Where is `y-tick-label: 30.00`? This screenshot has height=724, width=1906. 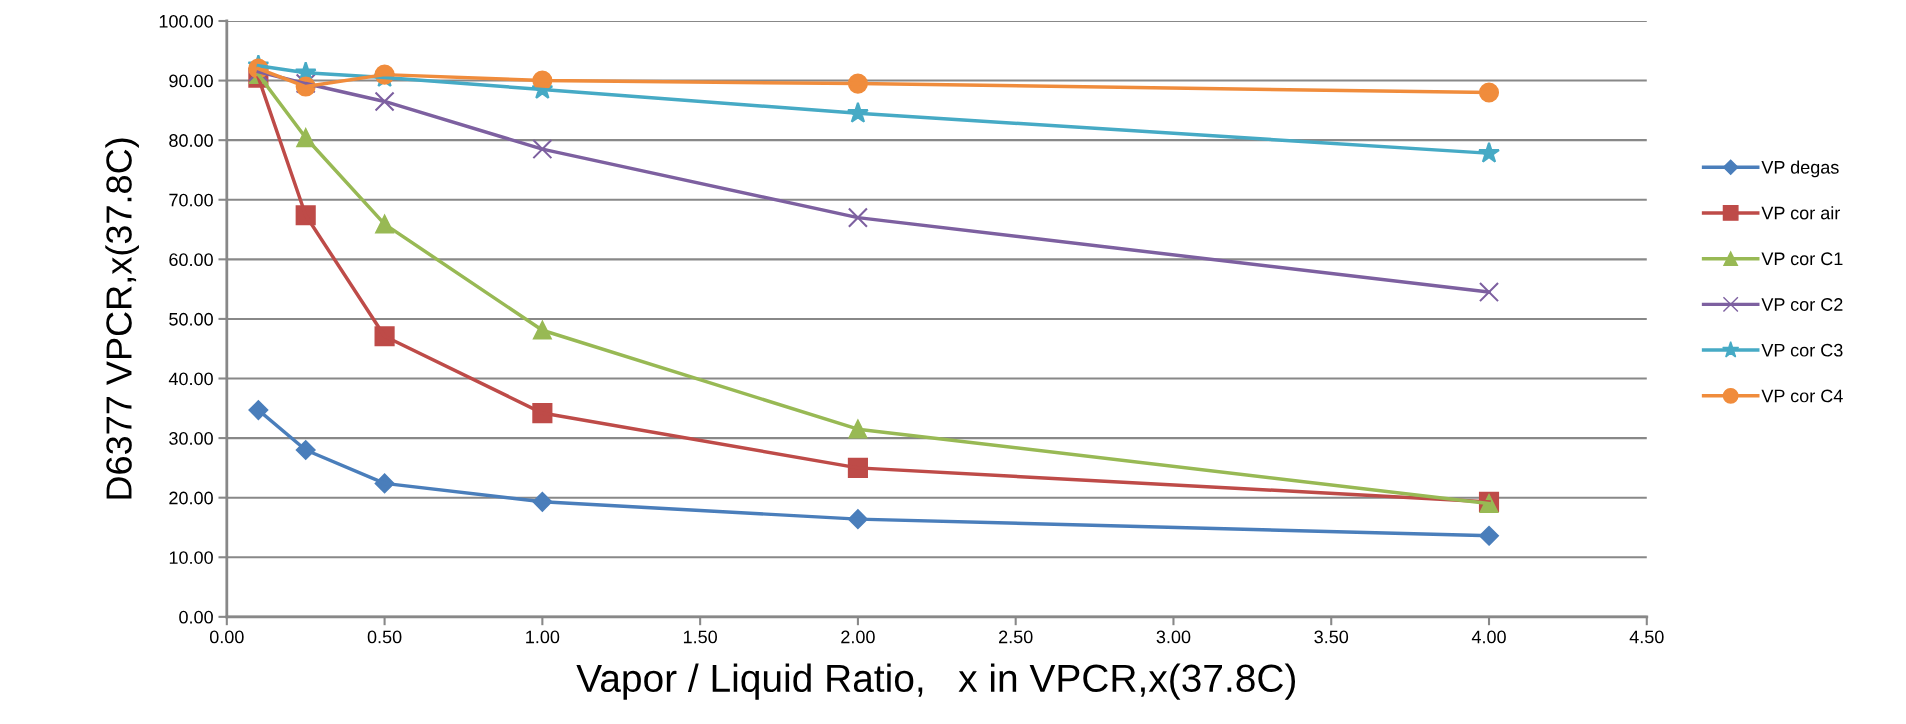 y-tick-label: 30.00 is located at coordinates (191, 438).